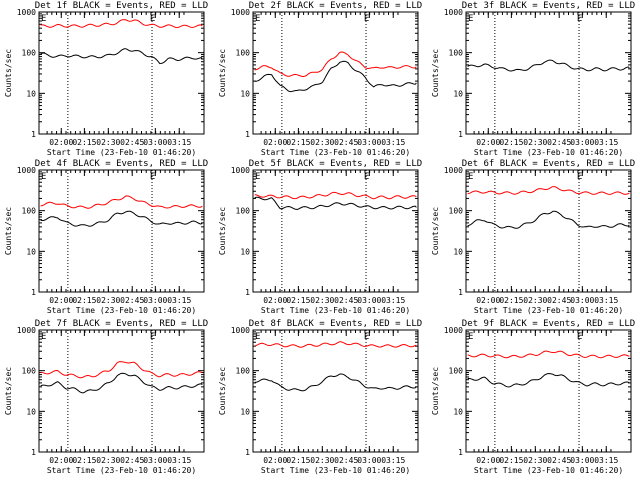  Describe the element at coordinates (121, 164) in the screenshot. I see `chart-title: Det 4f BLACK = Events, RED = LLD` at that location.